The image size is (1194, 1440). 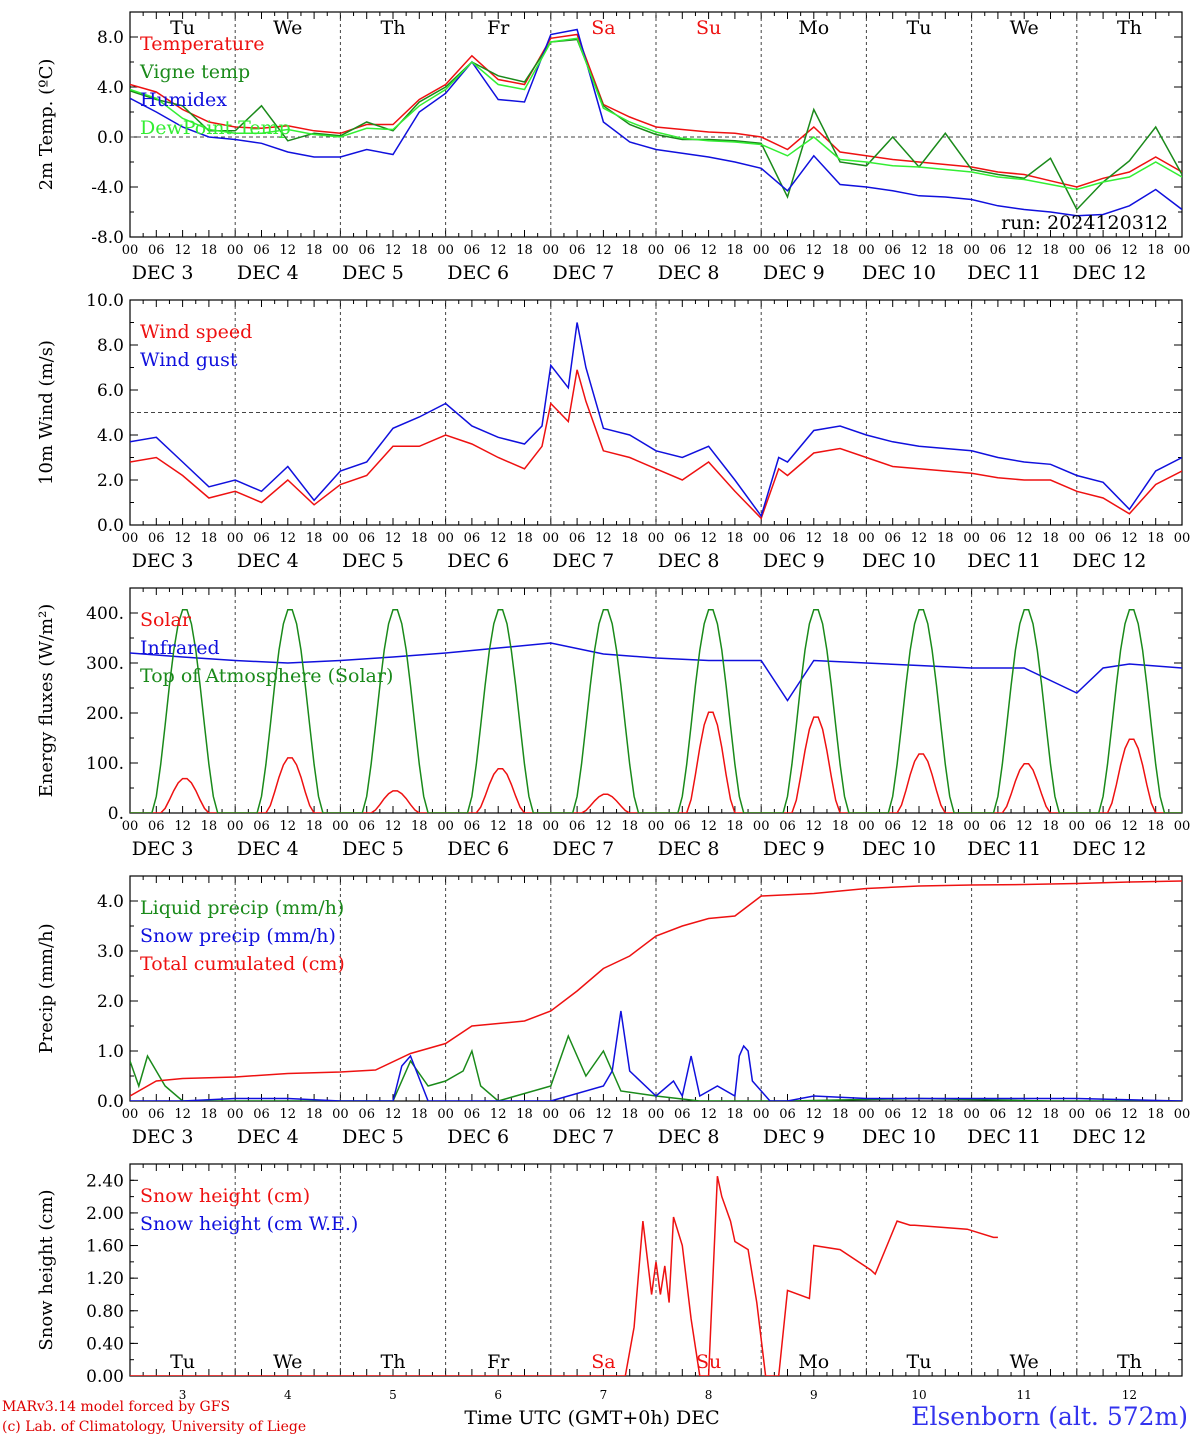 I want to click on legend-entry: Wind gust, so click(x=189, y=360).